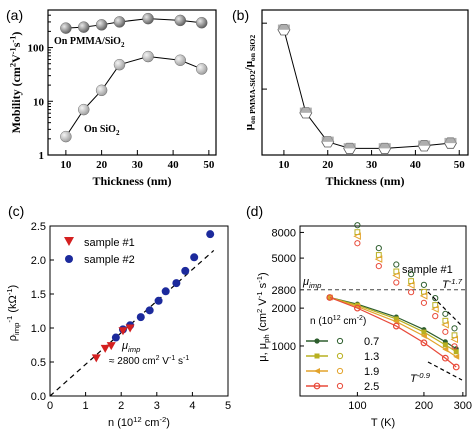 The height and width of the screenshot is (432, 474). What do you see at coordinates (371, 387) in the screenshot?
I see `panel-d-legend-label: 2.5` at bounding box center [371, 387].